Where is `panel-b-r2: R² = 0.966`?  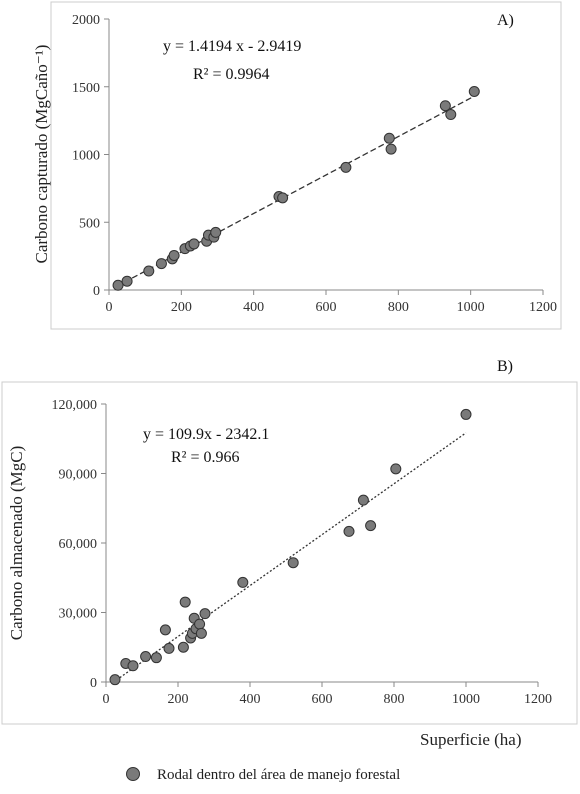
panel-b-r2: R² = 0.966 is located at coordinates (205, 457).